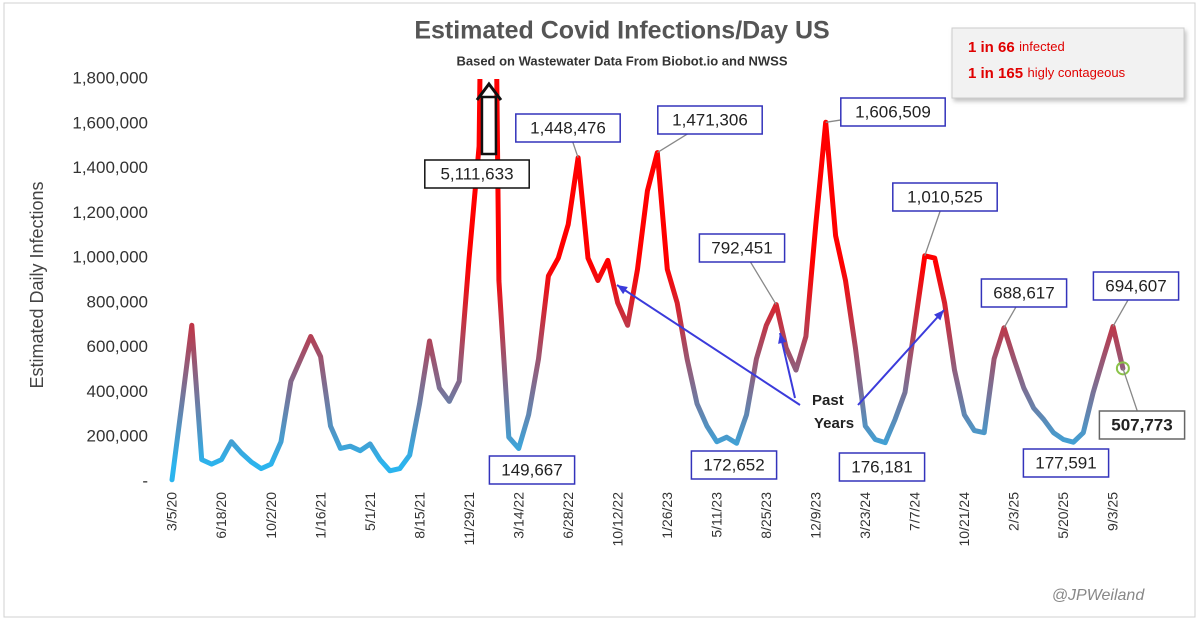 This screenshot has width=1200, height=621. What do you see at coordinates (766, 515) in the screenshot?
I see `x-tick-label: 8/25/23` at bounding box center [766, 515].